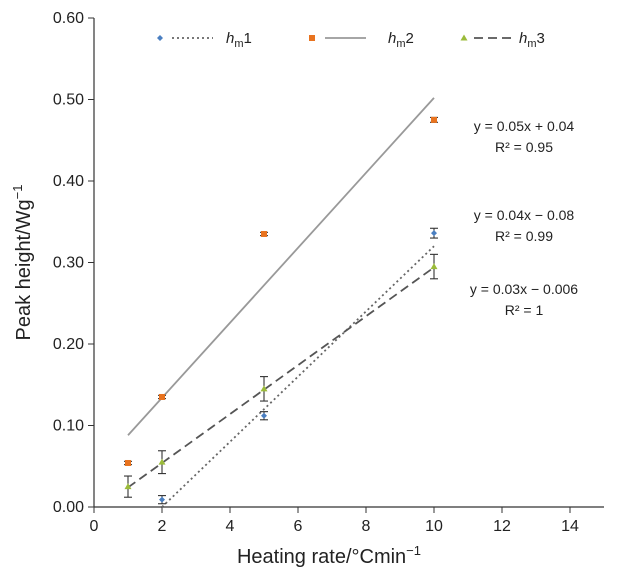  I want to click on legend: hm1 hm2 hm3, so click(351, 40).